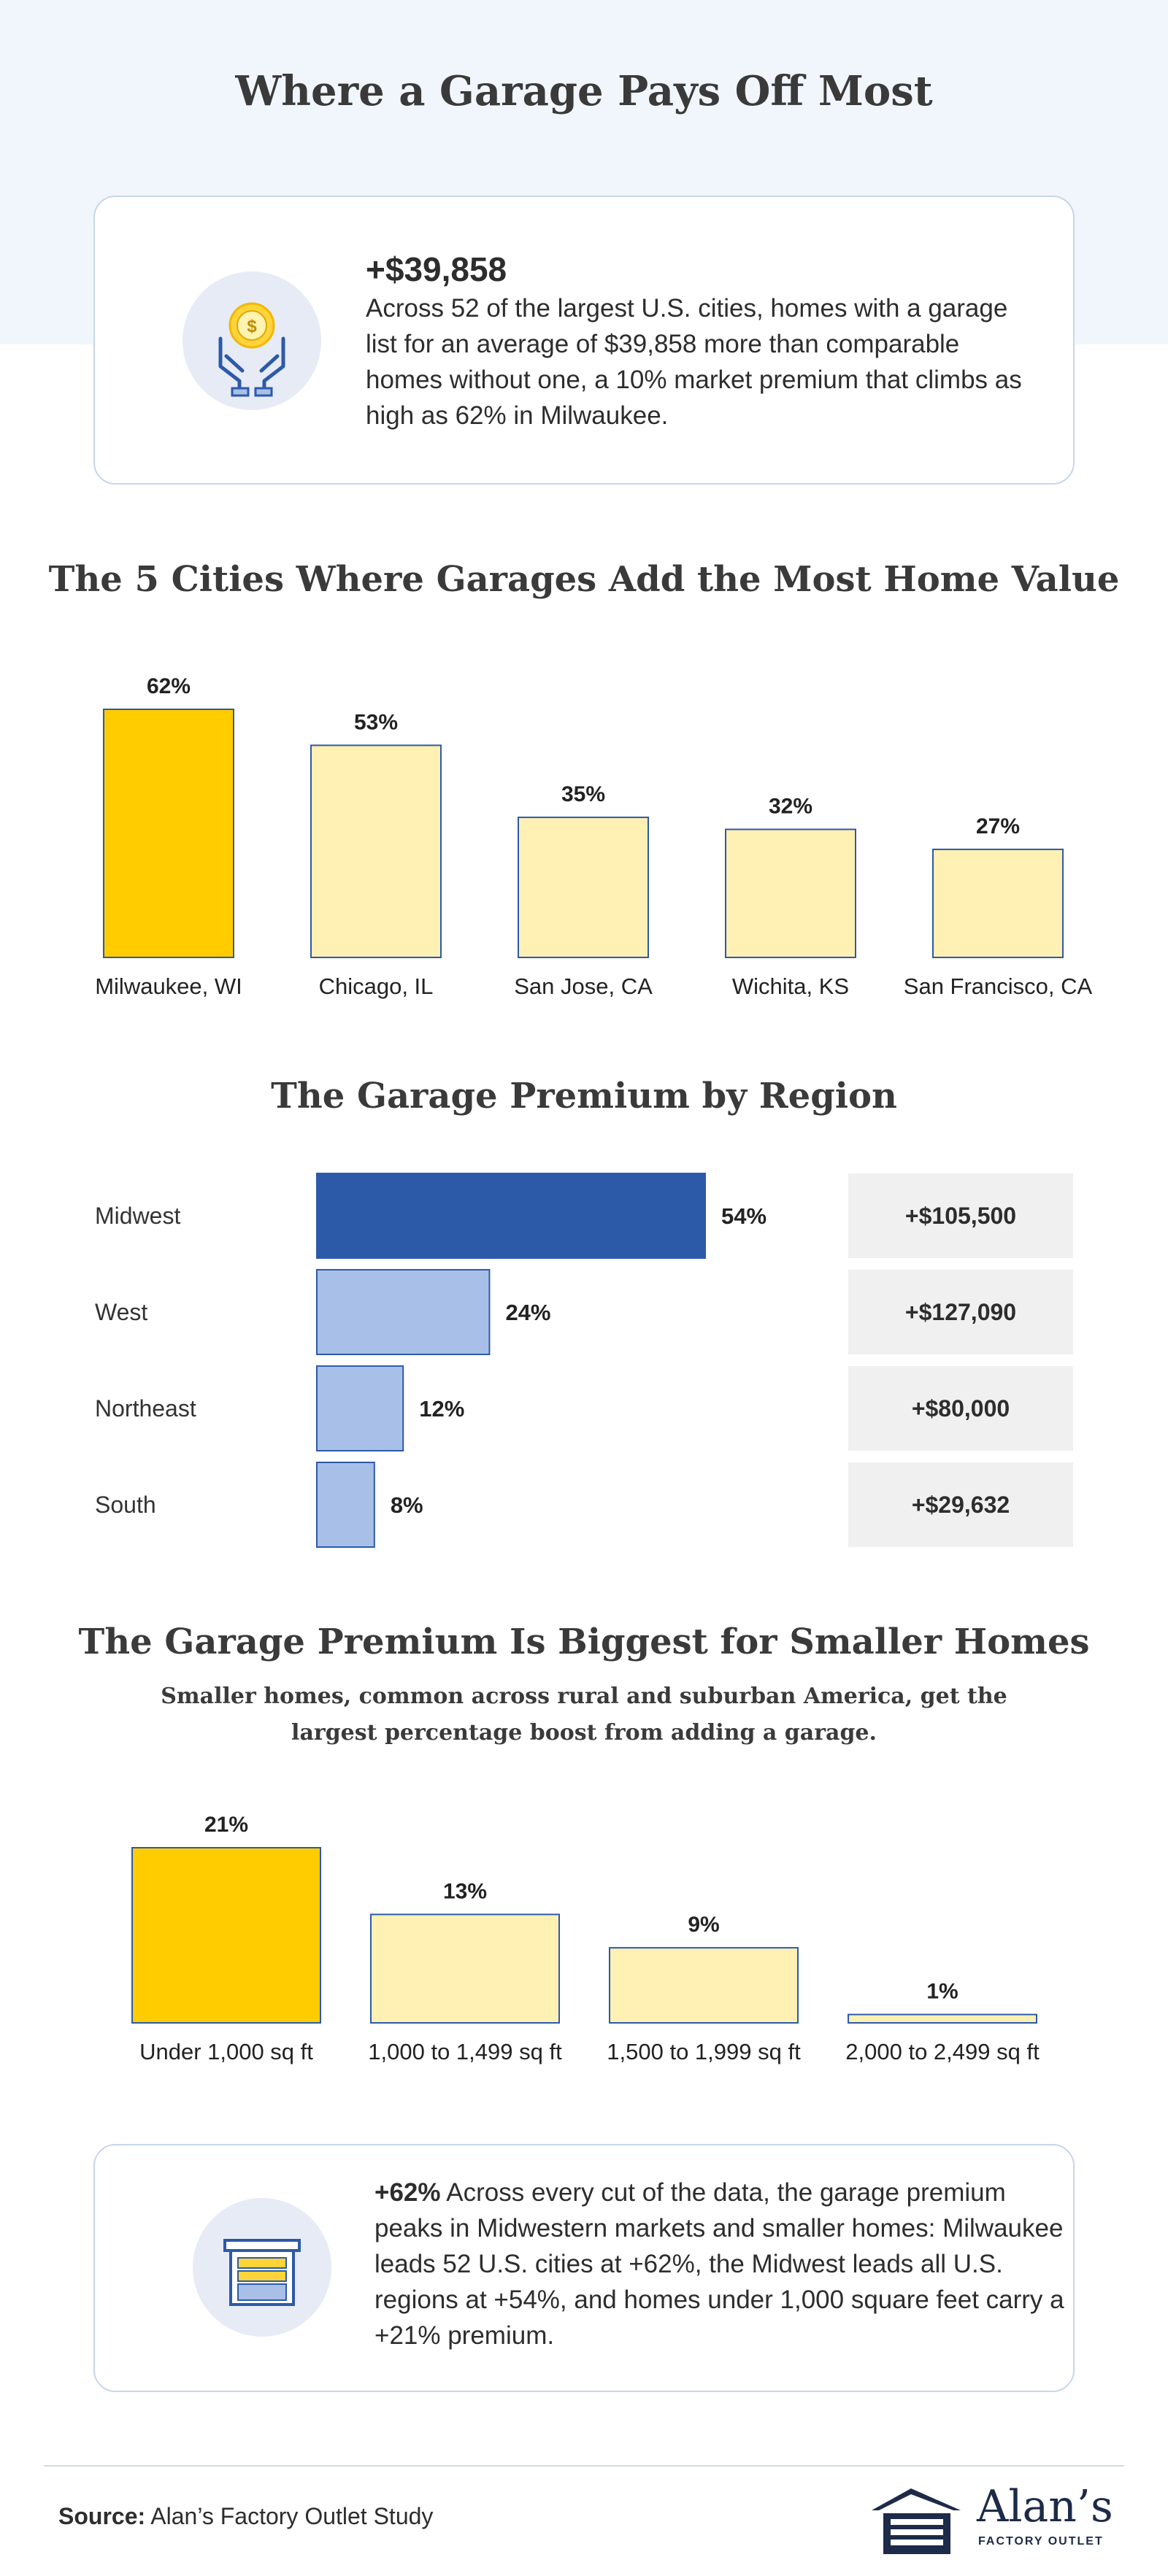  I want to click on category-label: San Jose, CA, so click(583, 986).